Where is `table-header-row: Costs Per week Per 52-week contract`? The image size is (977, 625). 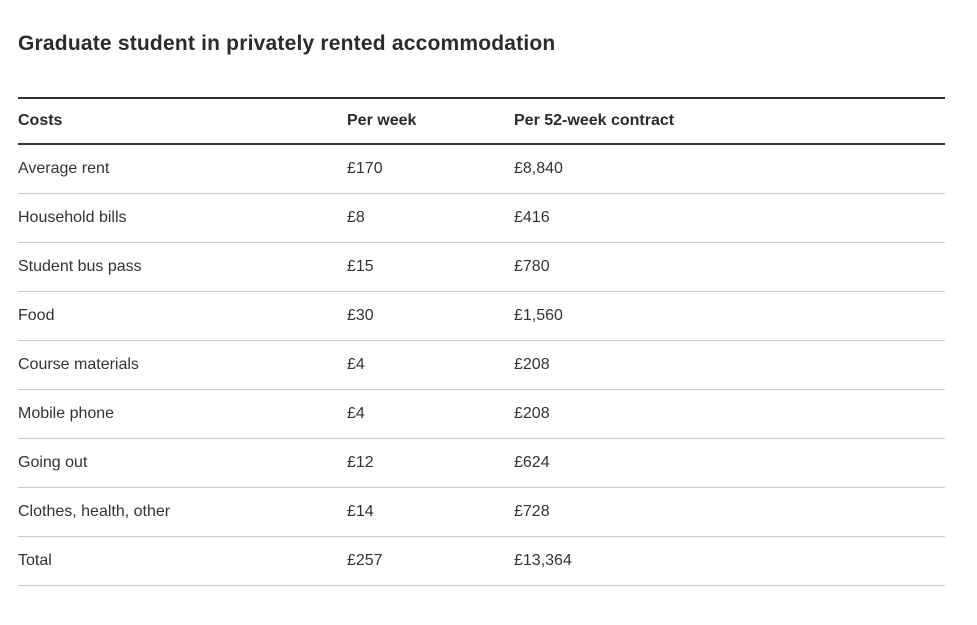 table-header-row: Costs Per week Per 52-week contract is located at coordinates (481, 121).